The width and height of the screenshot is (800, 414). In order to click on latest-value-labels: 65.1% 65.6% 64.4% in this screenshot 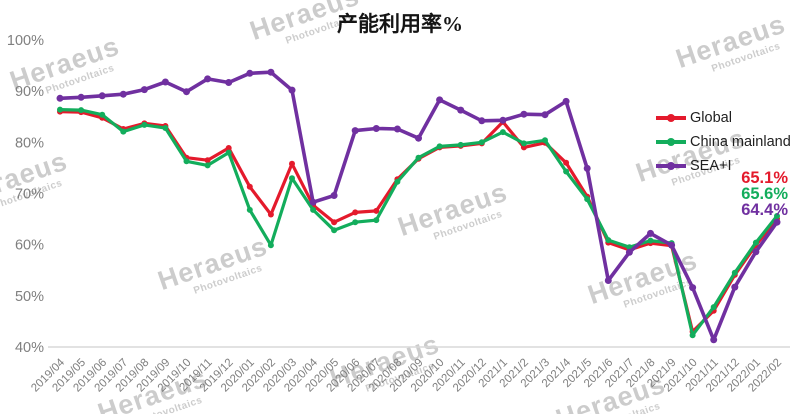, I will do `click(764, 194)`.